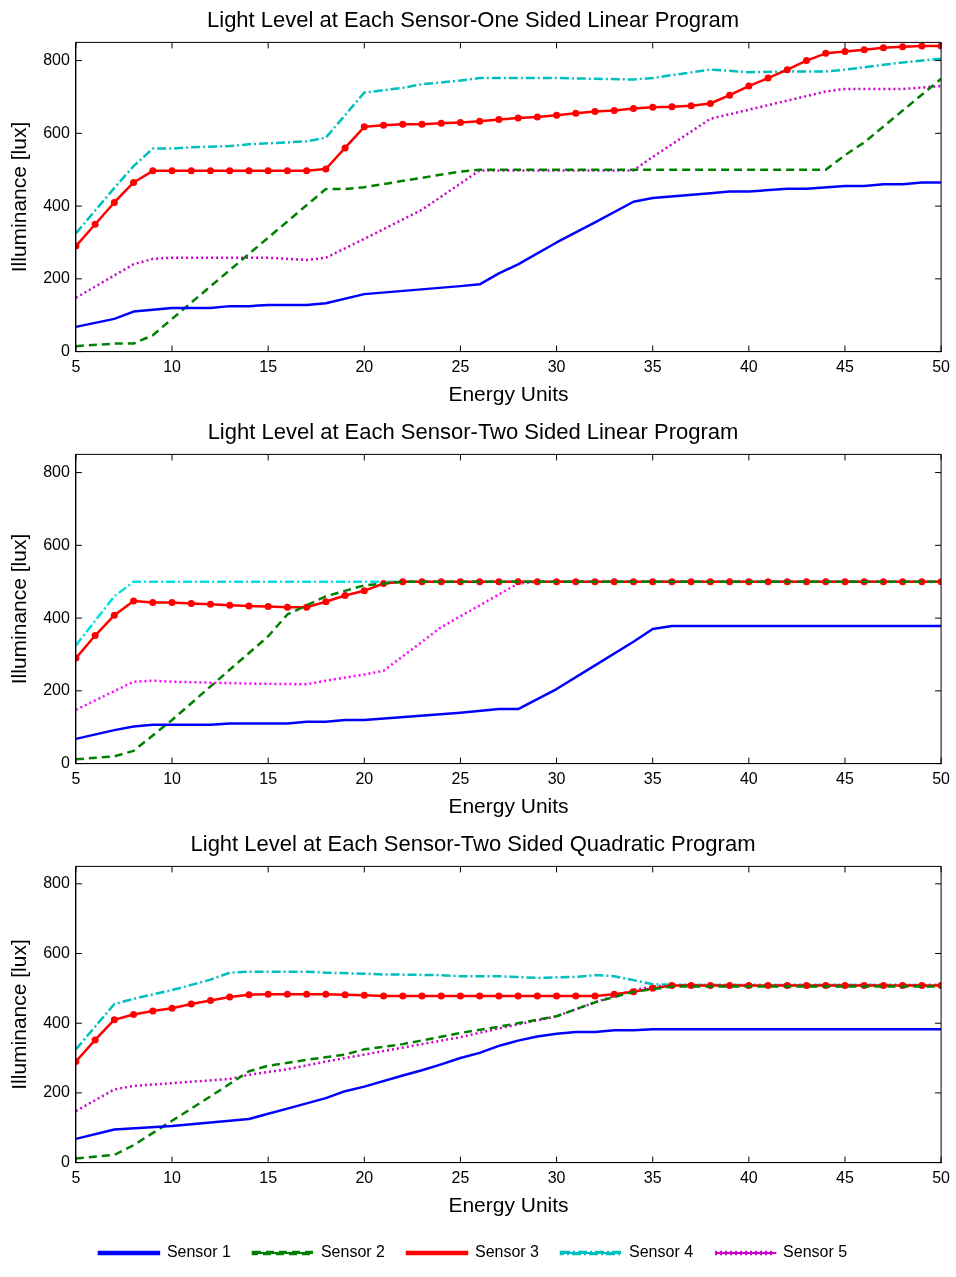 This screenshot has width=956, height=1277. Describe the element at coordinates (199, 1252) in the screenshot. I see `legend-label: Sensor 1` at that location.